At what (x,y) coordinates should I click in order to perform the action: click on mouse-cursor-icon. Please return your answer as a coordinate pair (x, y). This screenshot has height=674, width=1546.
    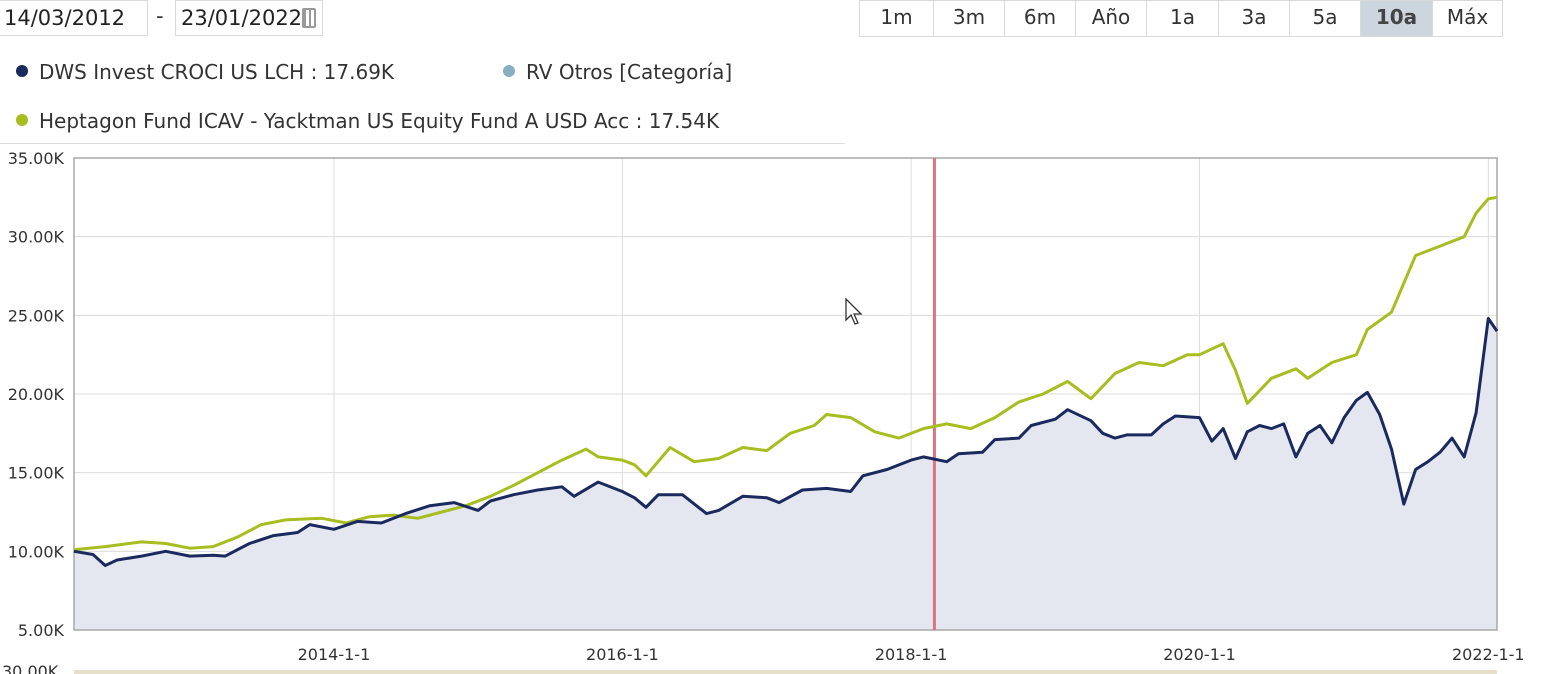
    Looking at the image, I should click on (854, 311).